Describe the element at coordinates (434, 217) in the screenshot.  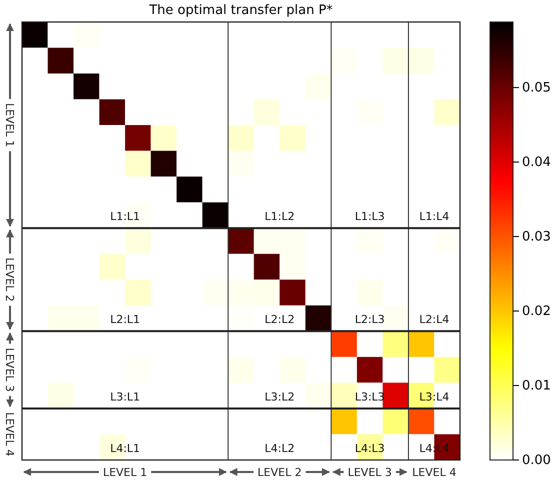
I see `annotation: L1:L4` at that location.